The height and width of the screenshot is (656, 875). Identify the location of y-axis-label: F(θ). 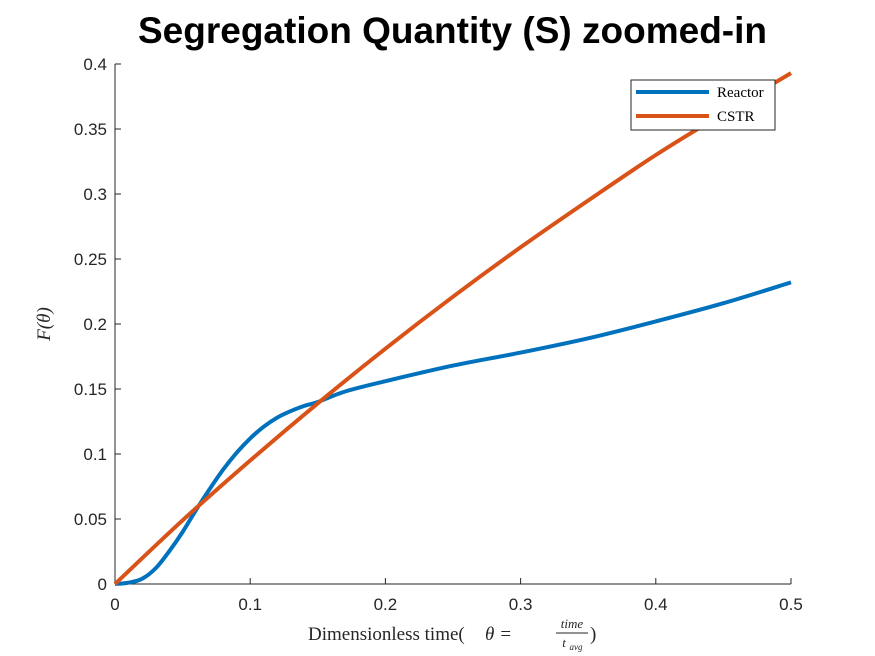
(44, 324).